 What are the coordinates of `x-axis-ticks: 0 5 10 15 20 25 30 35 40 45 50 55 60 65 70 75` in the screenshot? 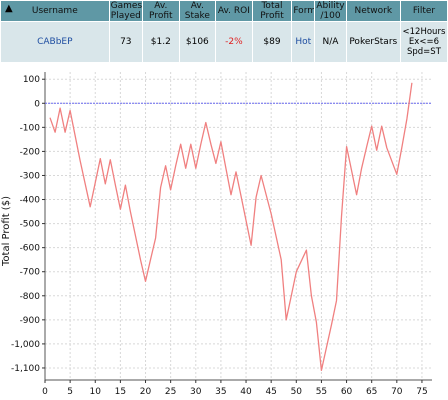 It's located at (235, 388).